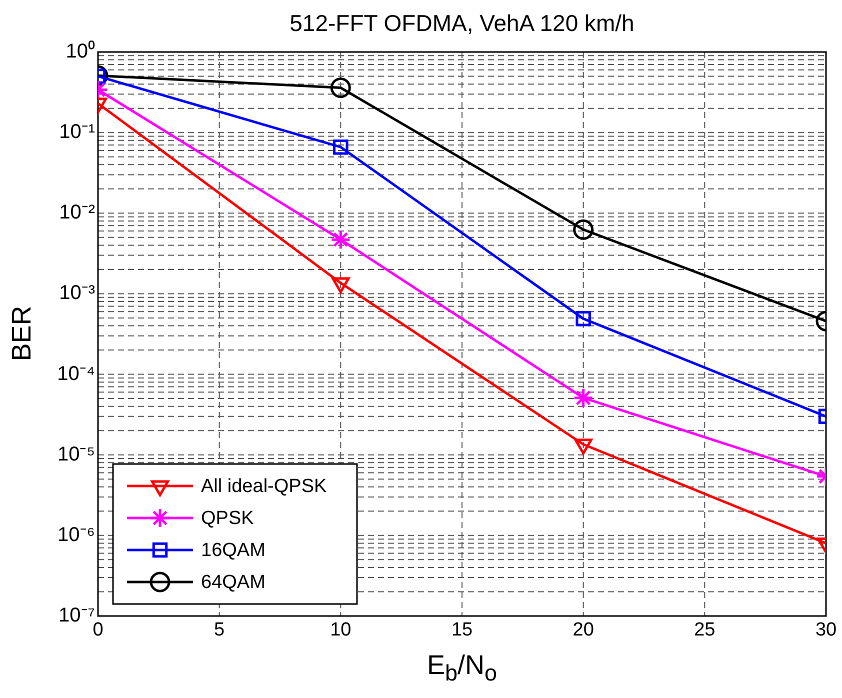  I want to click on chart-title: 512-FFT OFDMA, VehA 120 km/h, so click(462, 23).